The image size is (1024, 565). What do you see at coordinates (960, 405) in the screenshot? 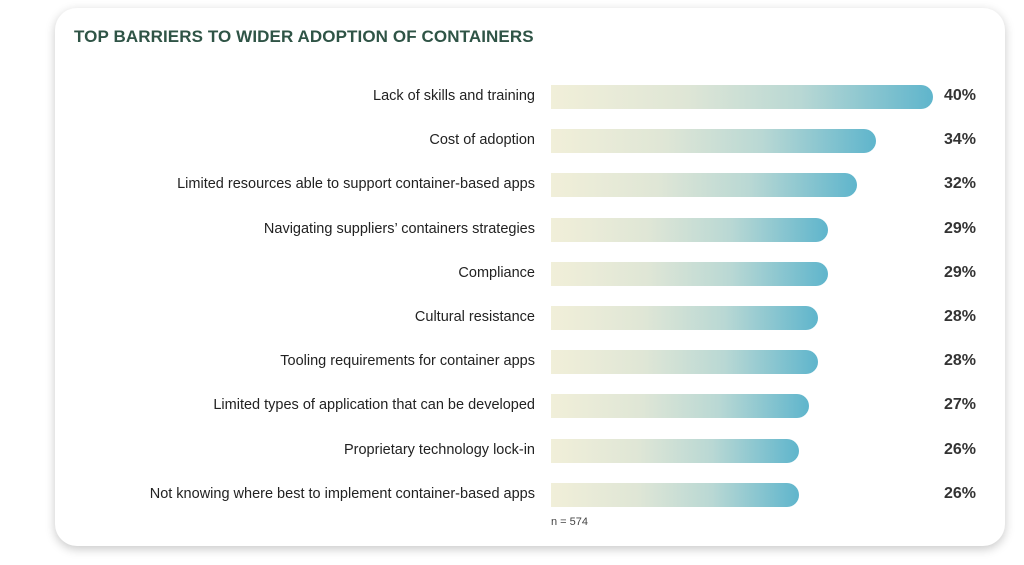
I see `value-label: 27%` at bounding box center [960, 405].